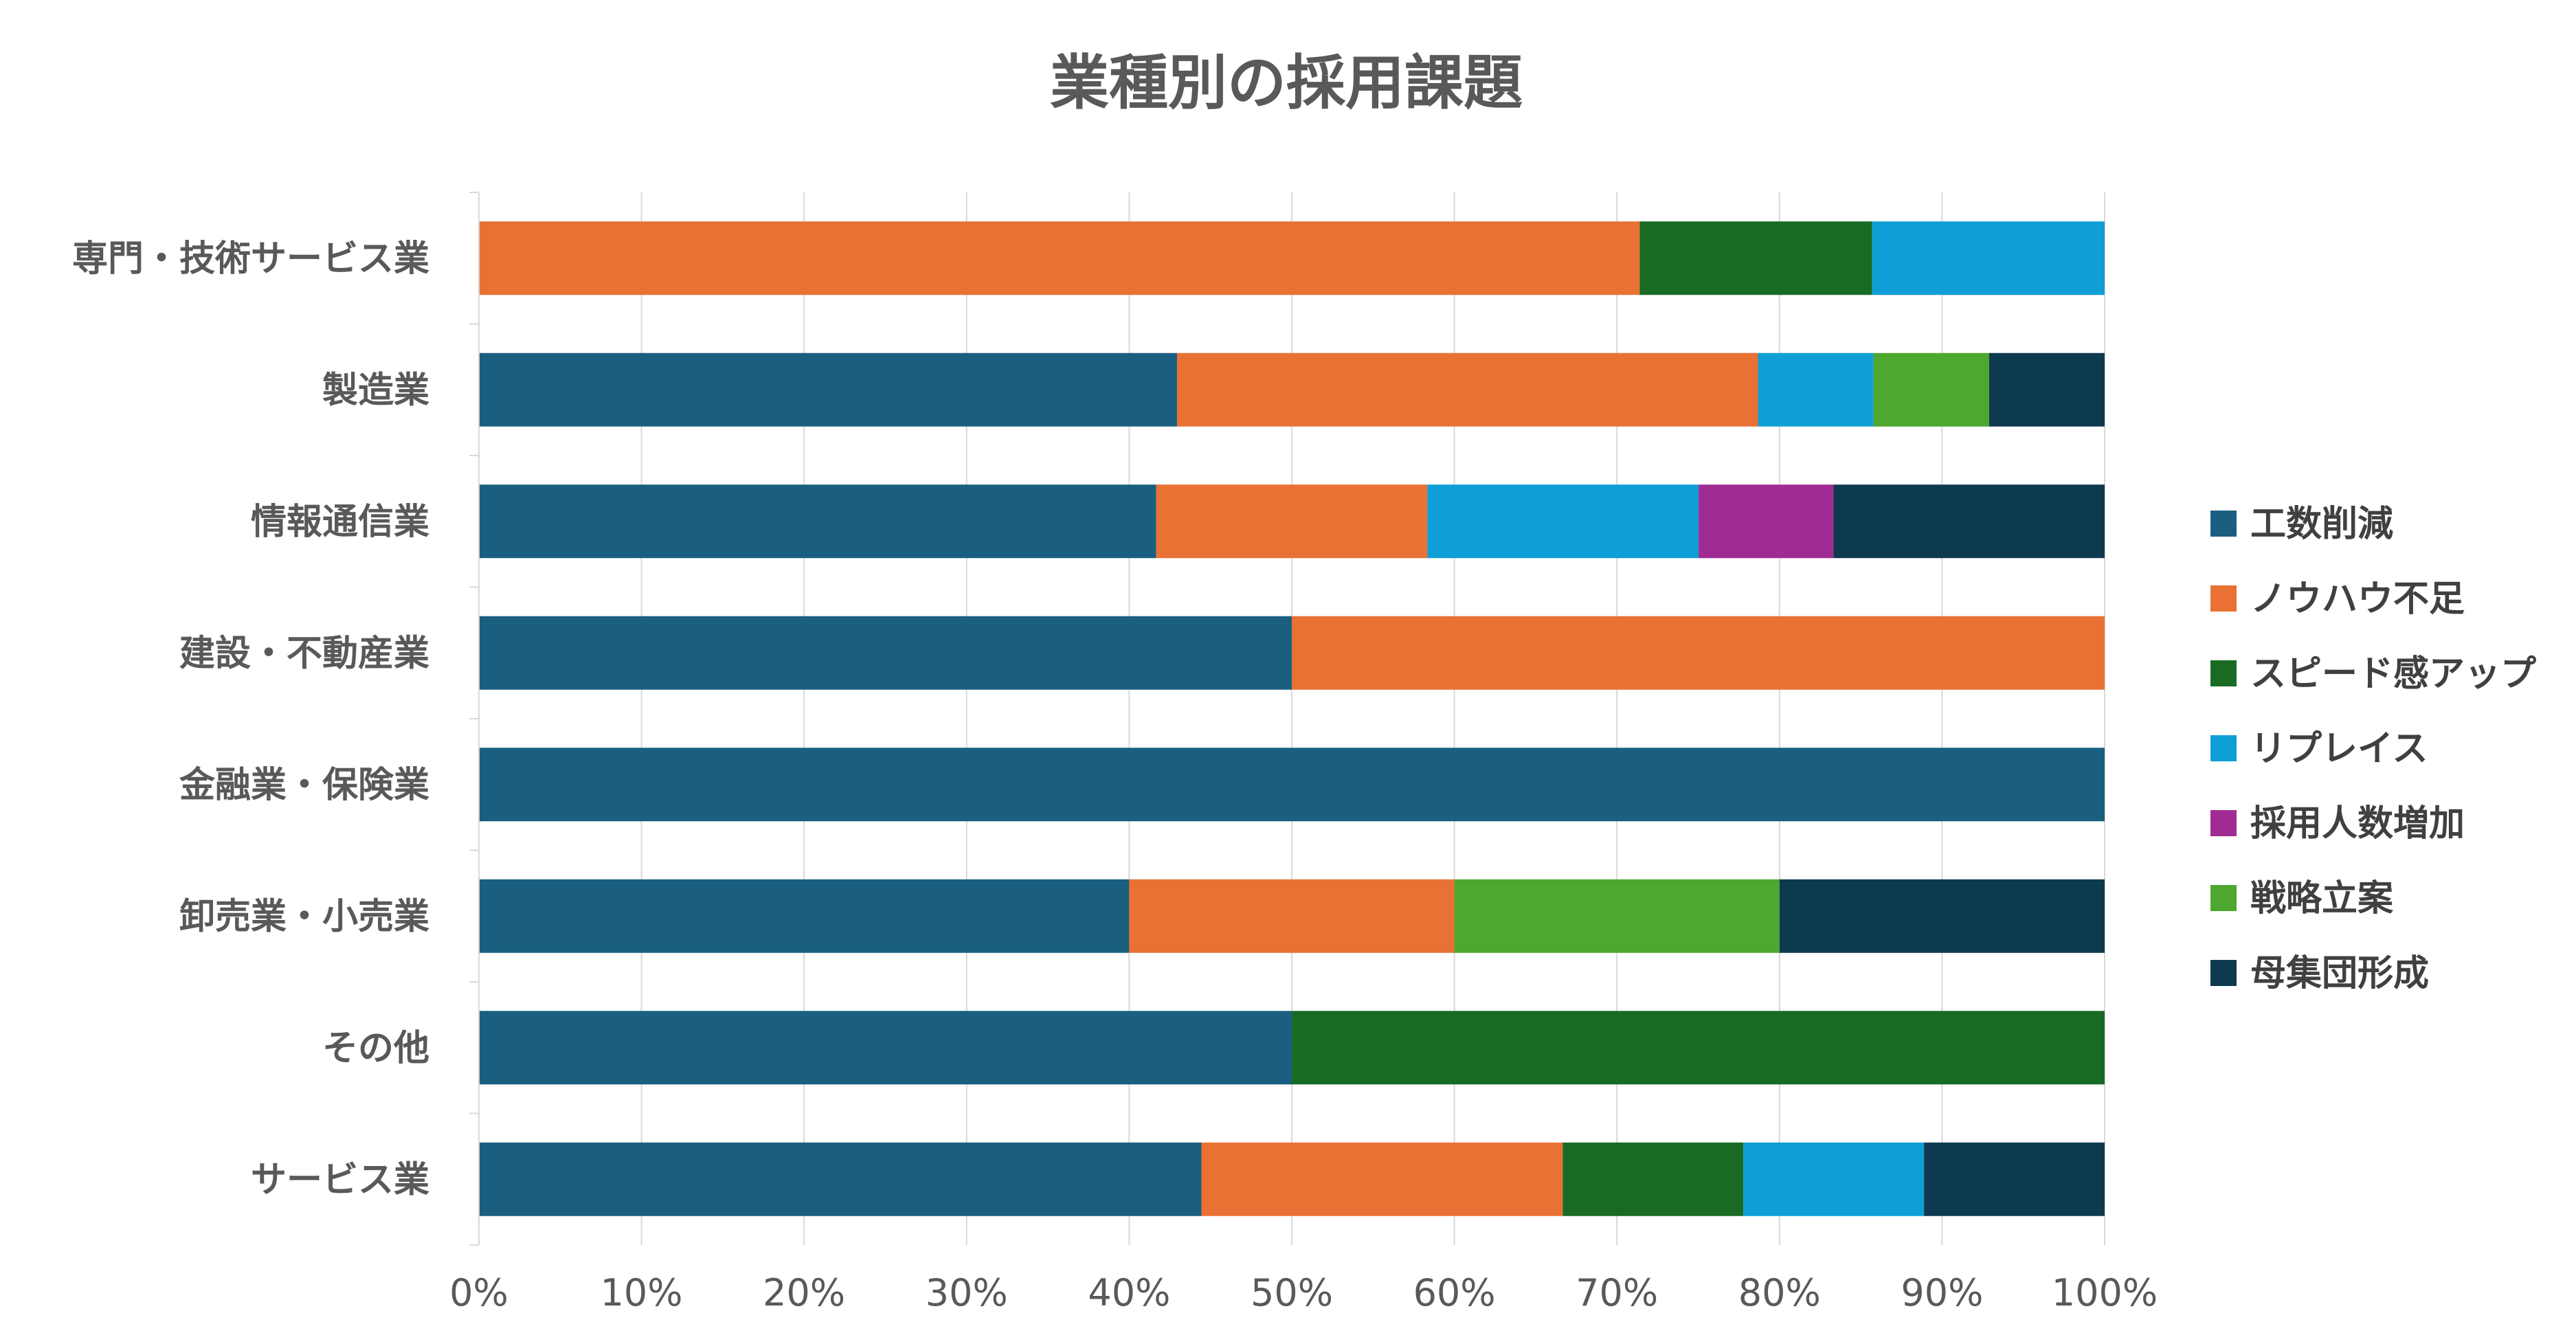 The height and width of the screenshot is (1344, 2576). Describe the element at coordinates (967, 1292) in the screenshot. I see `x-tick-label: 30%` at that location.